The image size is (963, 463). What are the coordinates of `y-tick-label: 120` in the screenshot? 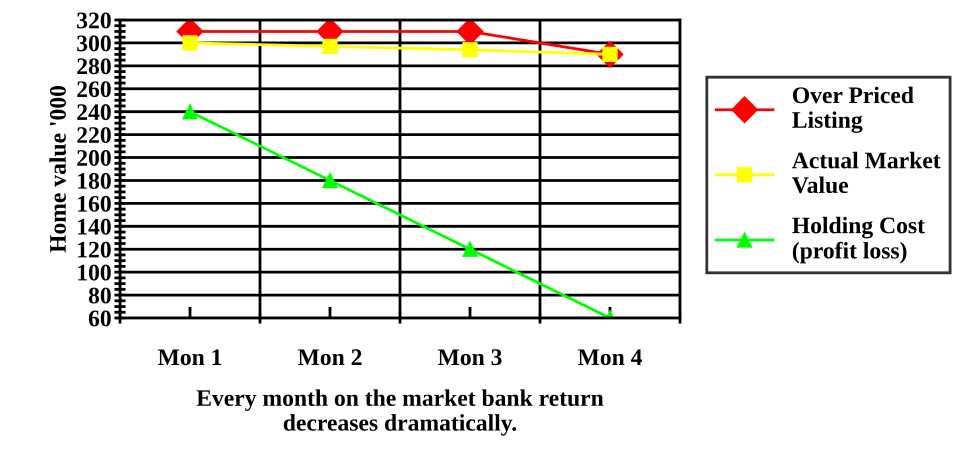 It's located at (94, 250).